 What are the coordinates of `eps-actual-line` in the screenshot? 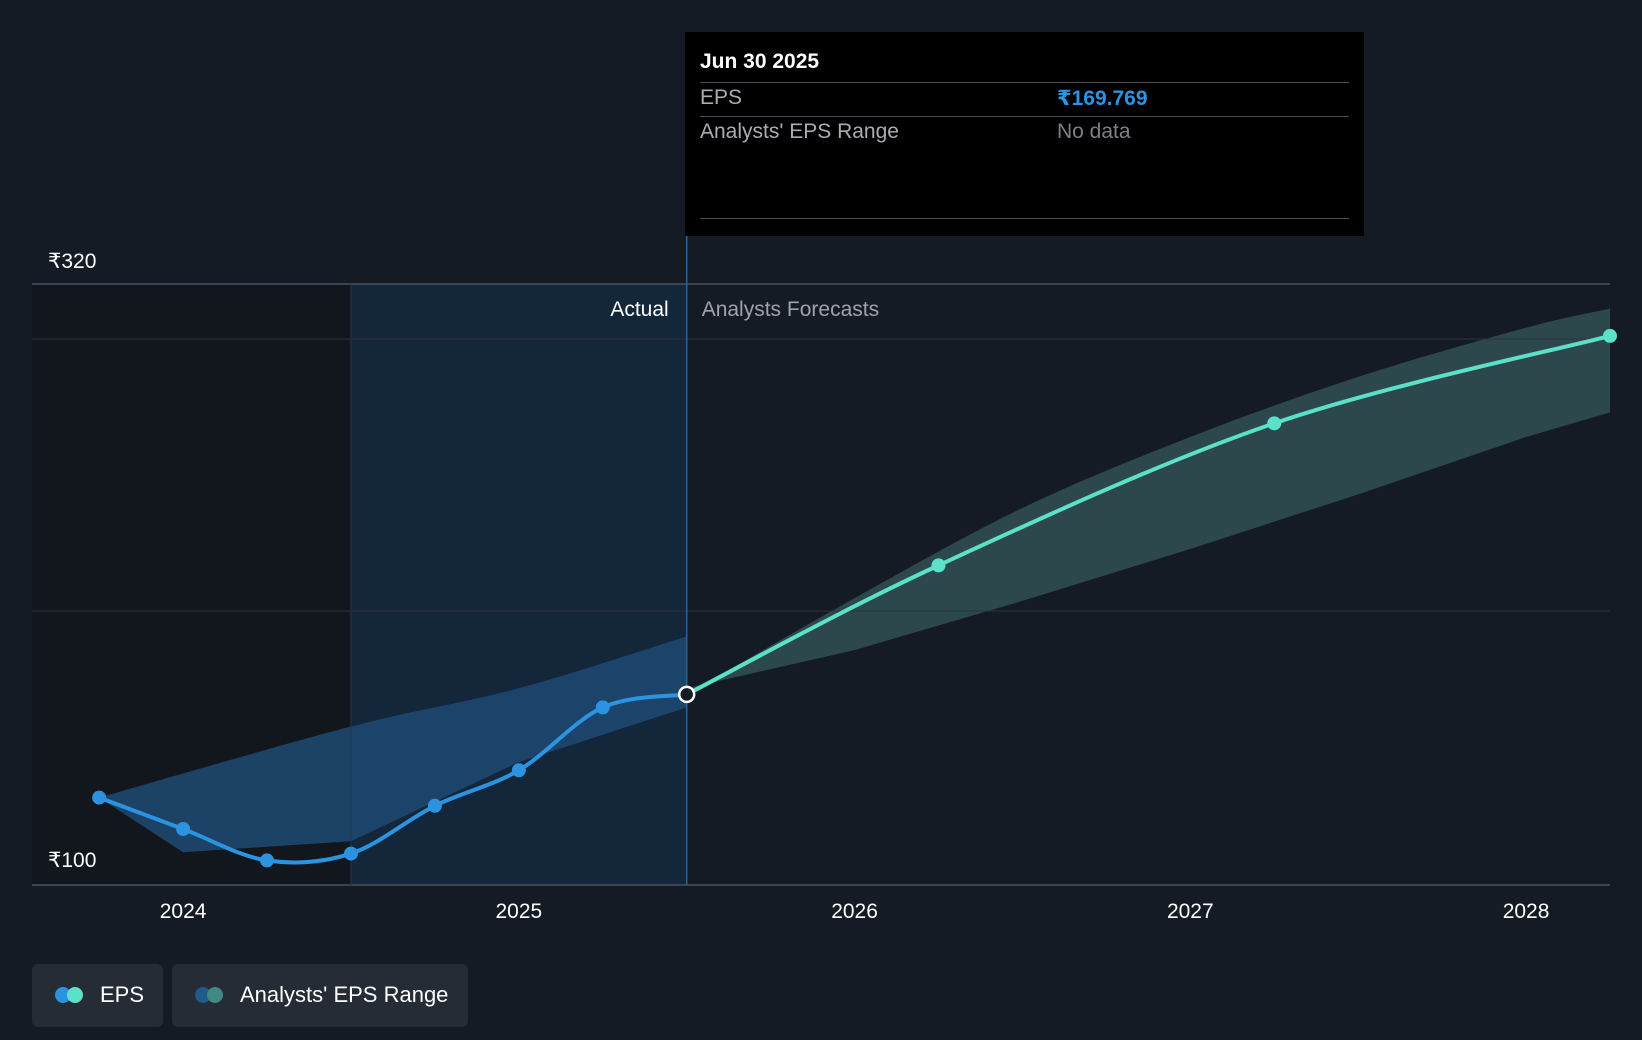 It's located at (393, 778).